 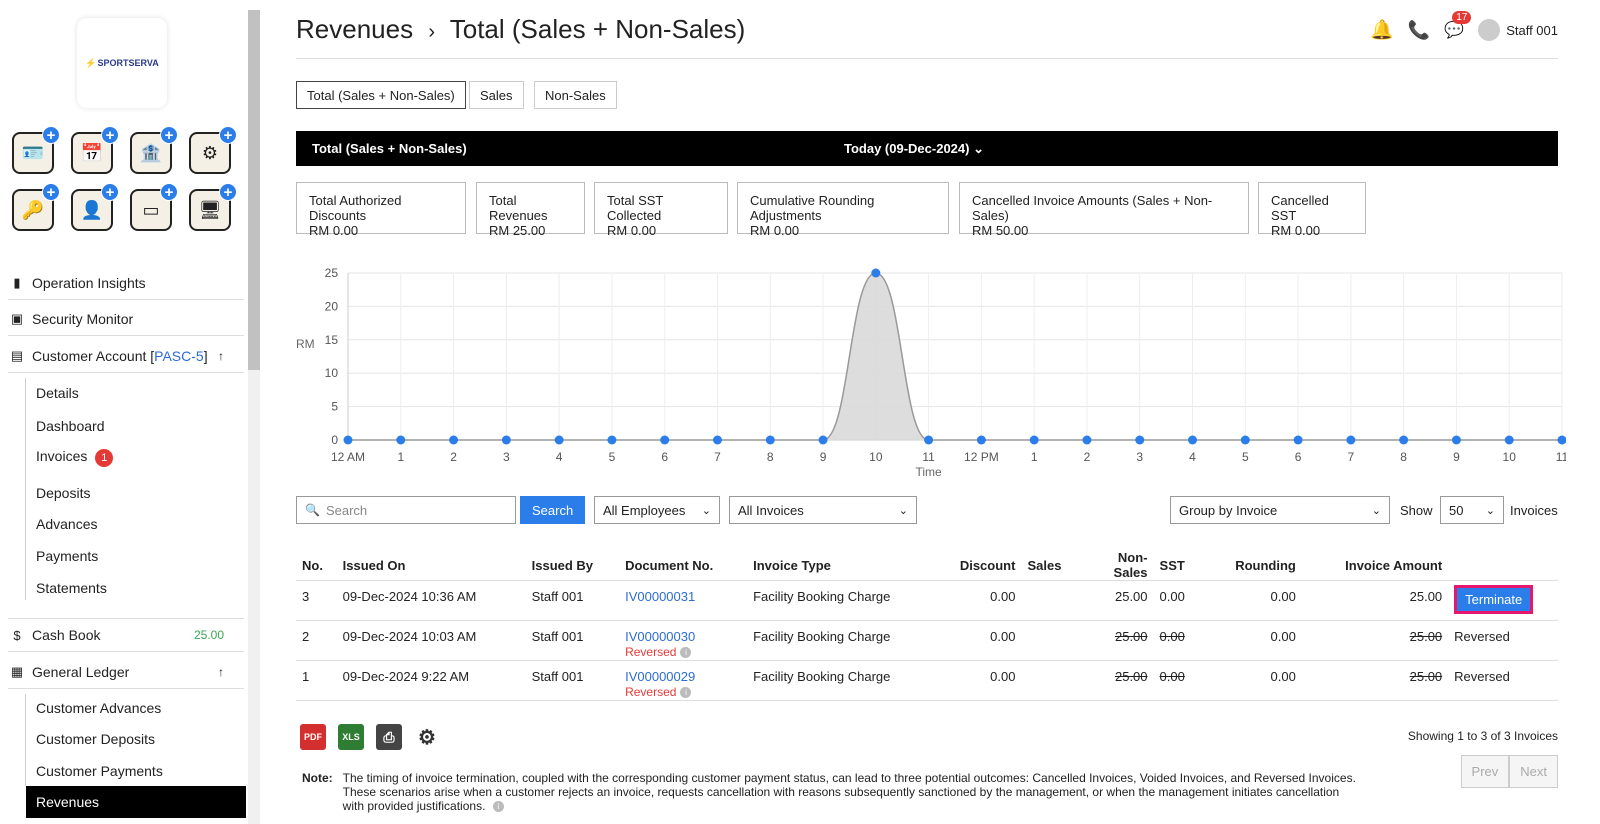 I want to click on pdf-icon: PDF, so click(x=313, y=737).